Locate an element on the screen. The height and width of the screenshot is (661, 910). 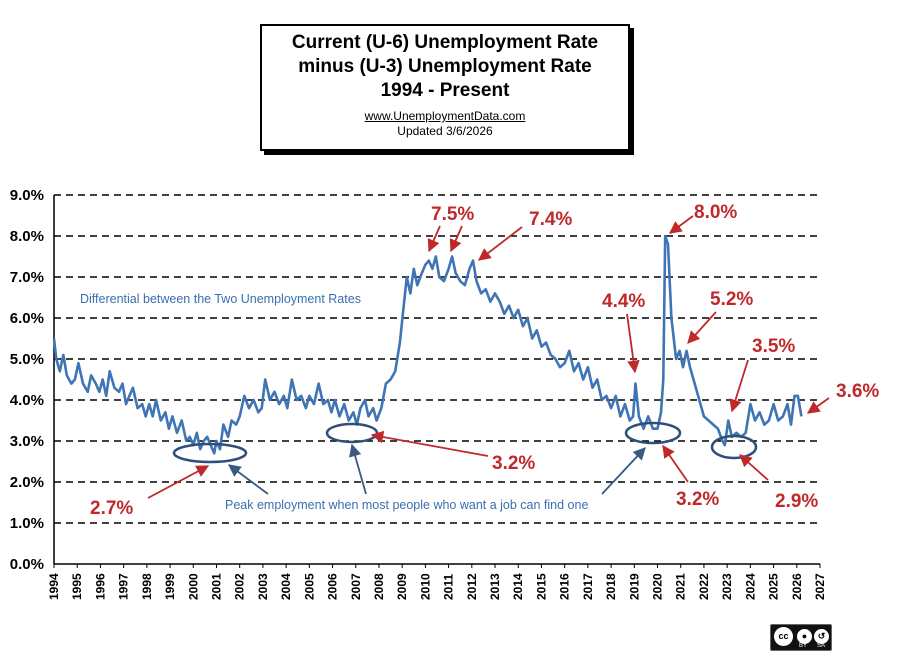
x-tick-label: 1997 is located at coordinates (124, 586).